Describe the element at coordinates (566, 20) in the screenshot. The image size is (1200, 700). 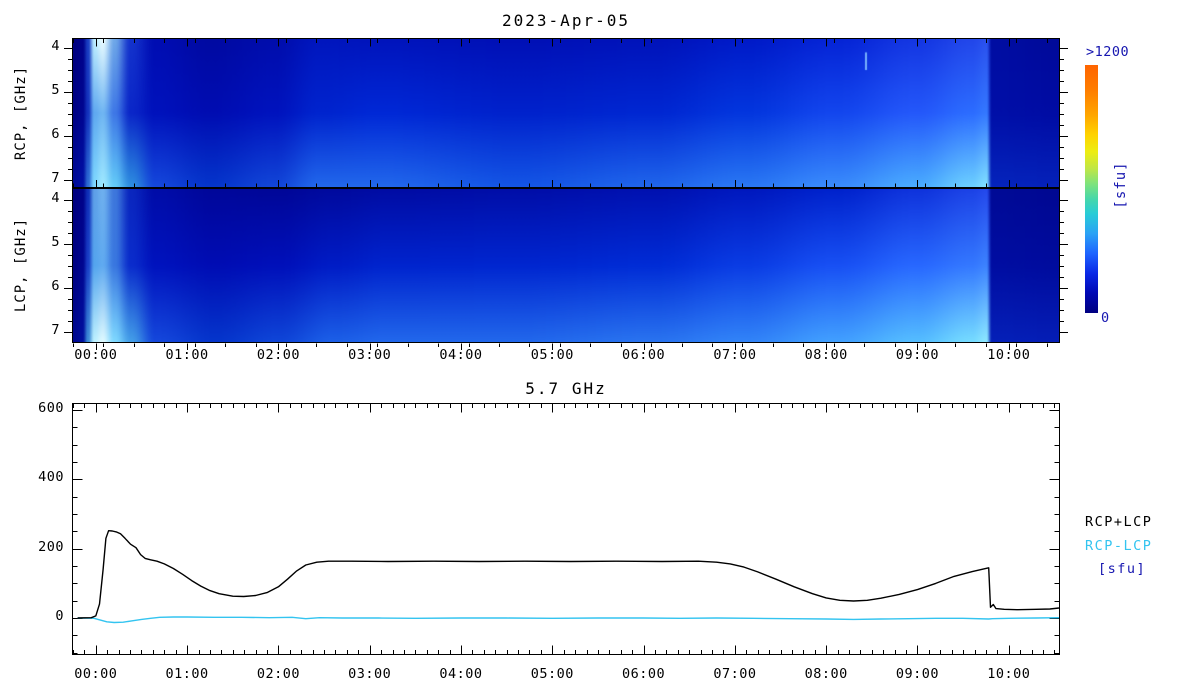
I see `spectrogram-date-title: 2023-Apr-05` at that location.